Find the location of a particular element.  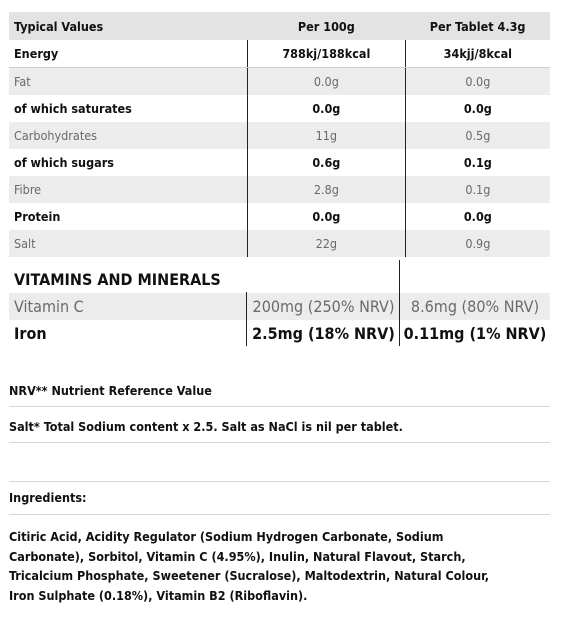

table-row-carbohydrates: Carbohydrates 11g 0.5g is located at coordinates (279, 135).